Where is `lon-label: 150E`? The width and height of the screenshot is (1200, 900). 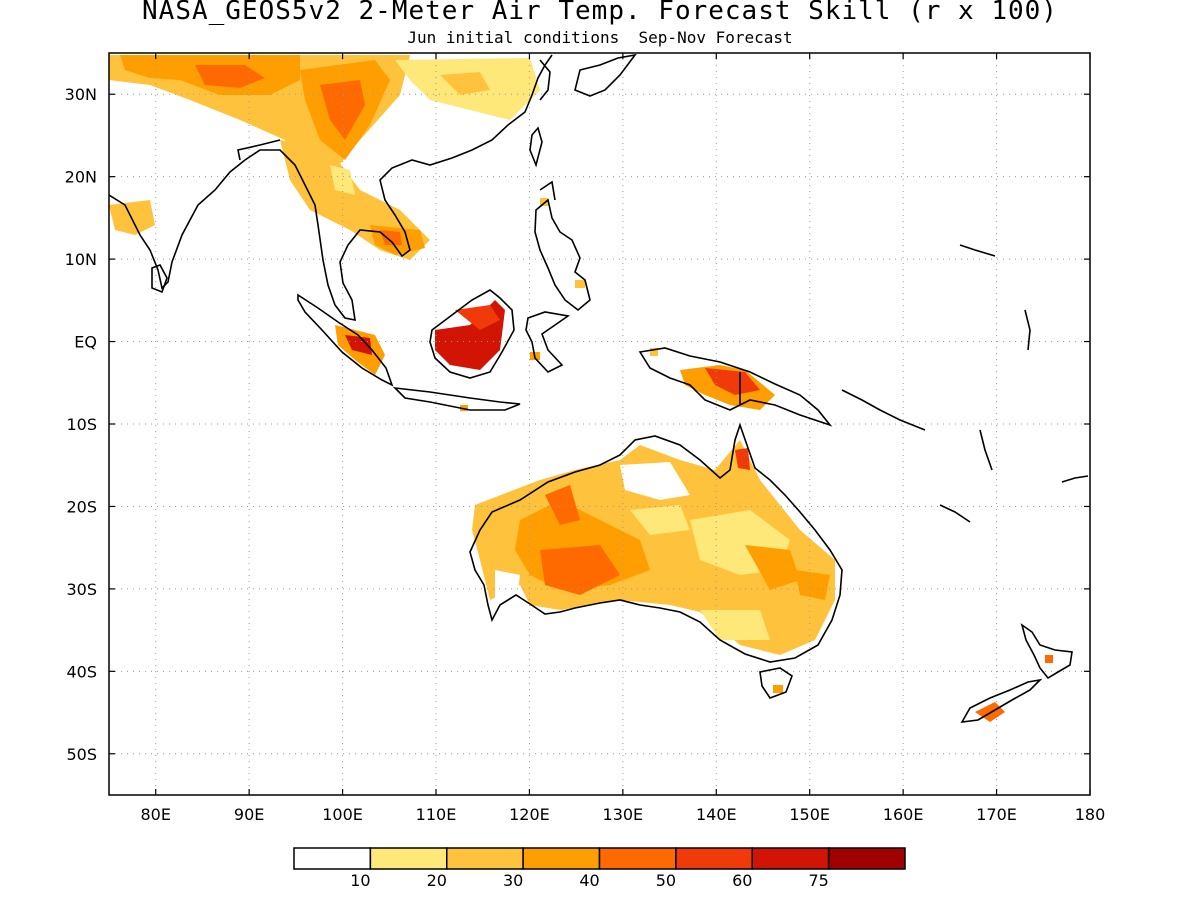
lon-label: 150E is located at coordinates (809, 814).